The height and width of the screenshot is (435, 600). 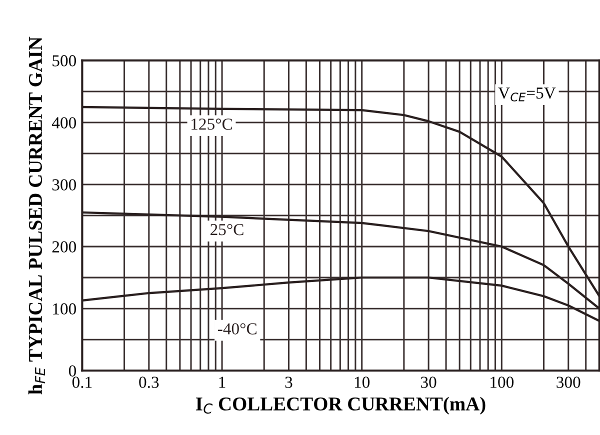 What do you see at coordinates (288, 382) in the screenshot?
I see `x-tick-label: 3` at bounding box center [288, 382].